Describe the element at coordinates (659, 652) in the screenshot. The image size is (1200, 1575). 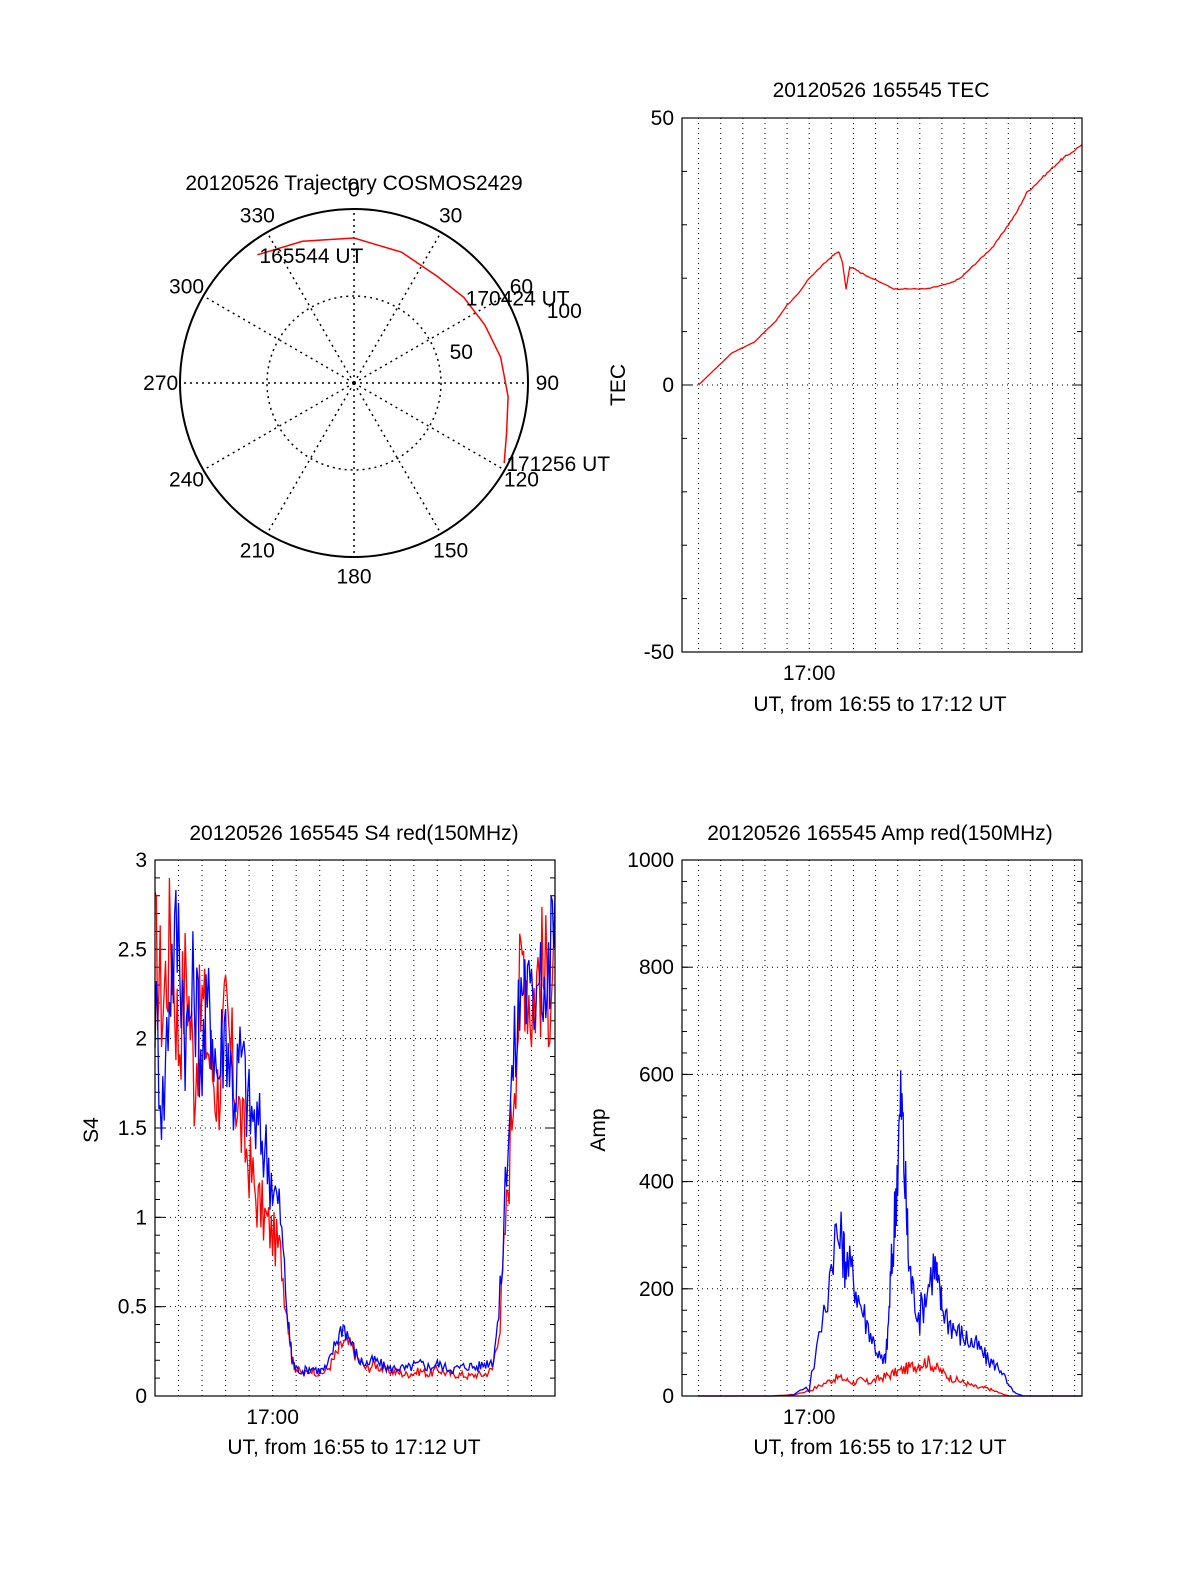
I see `y-tick-label: -50` at that location.